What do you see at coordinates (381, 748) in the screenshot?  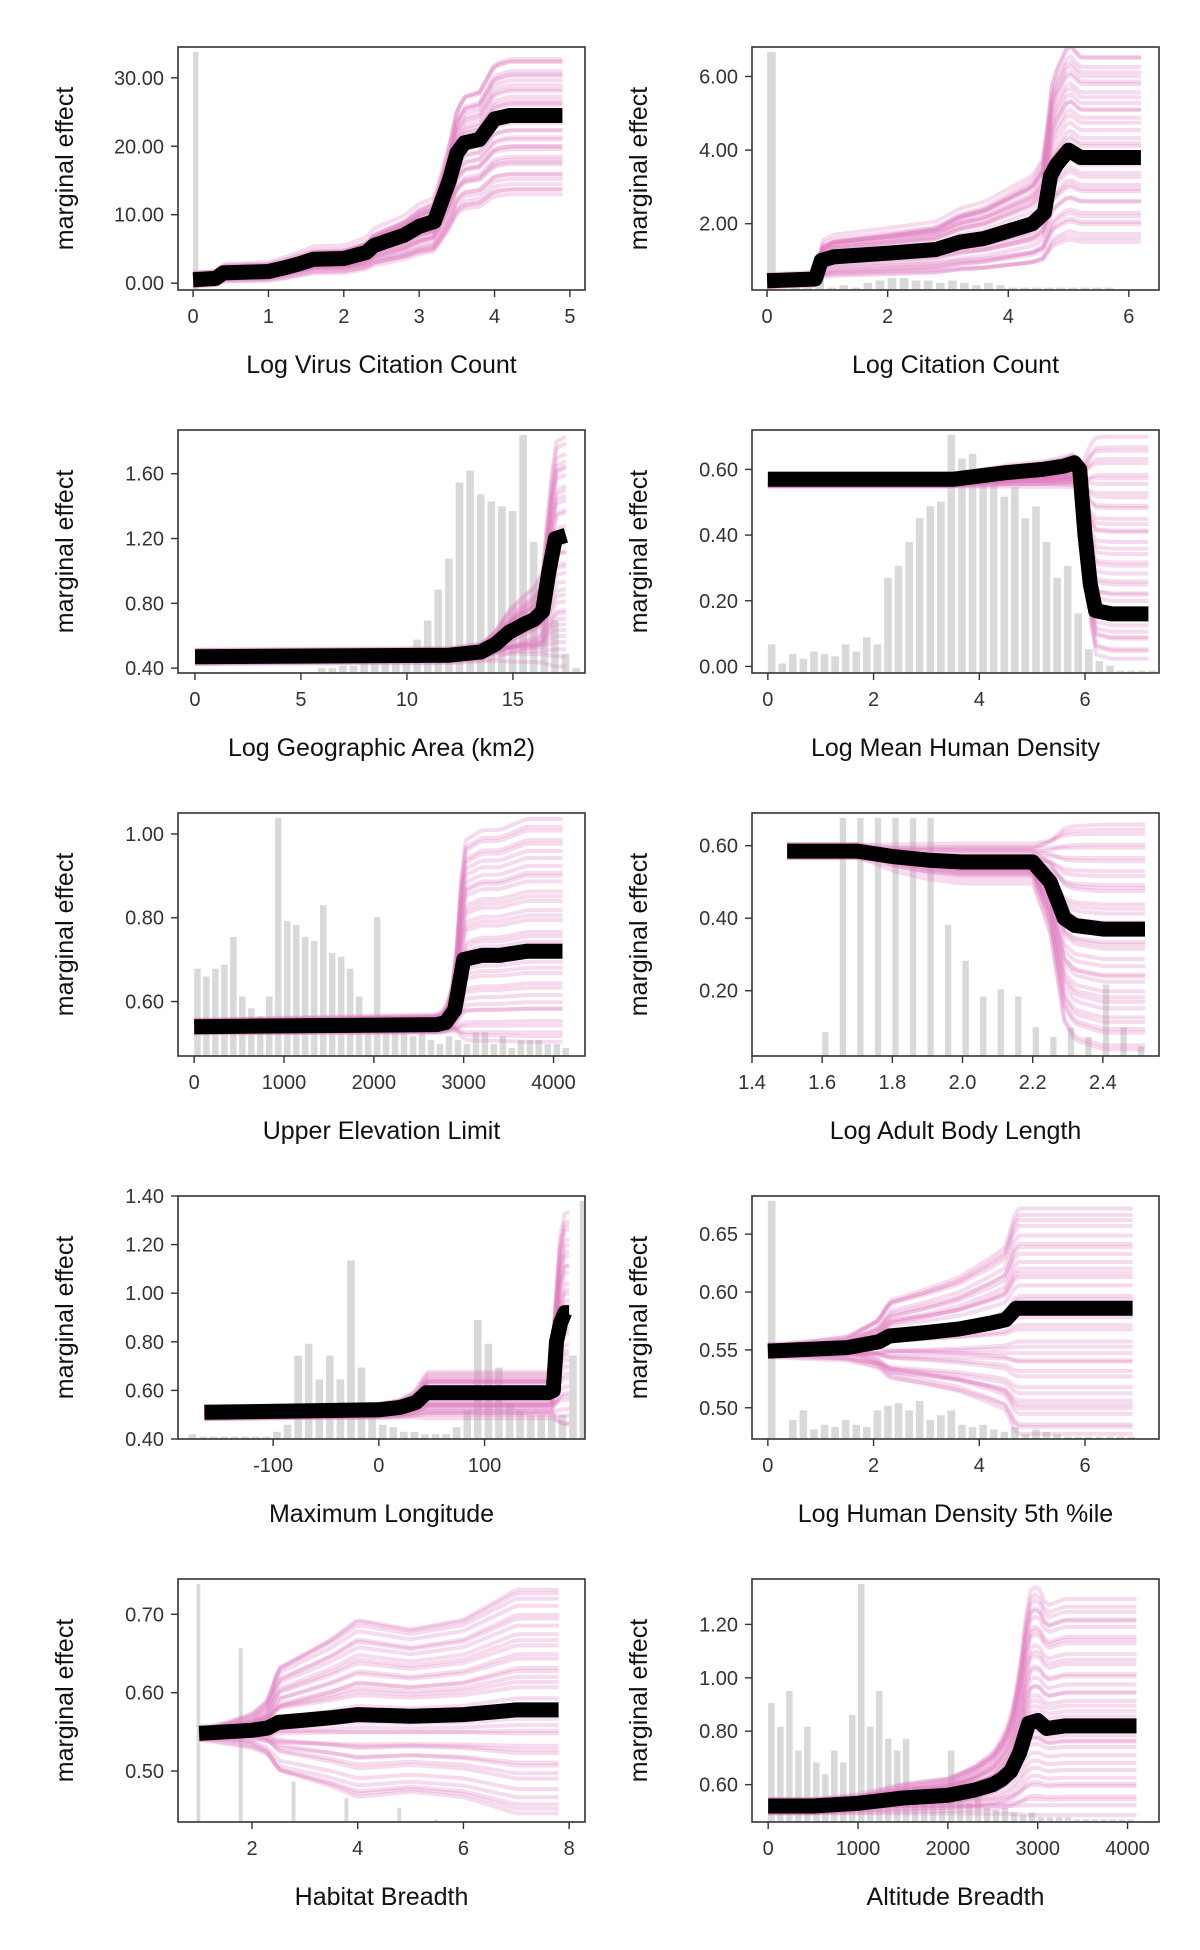 I see `x-axis-title: Log Geographic Area (km2)` at bounding box center [381, 748].